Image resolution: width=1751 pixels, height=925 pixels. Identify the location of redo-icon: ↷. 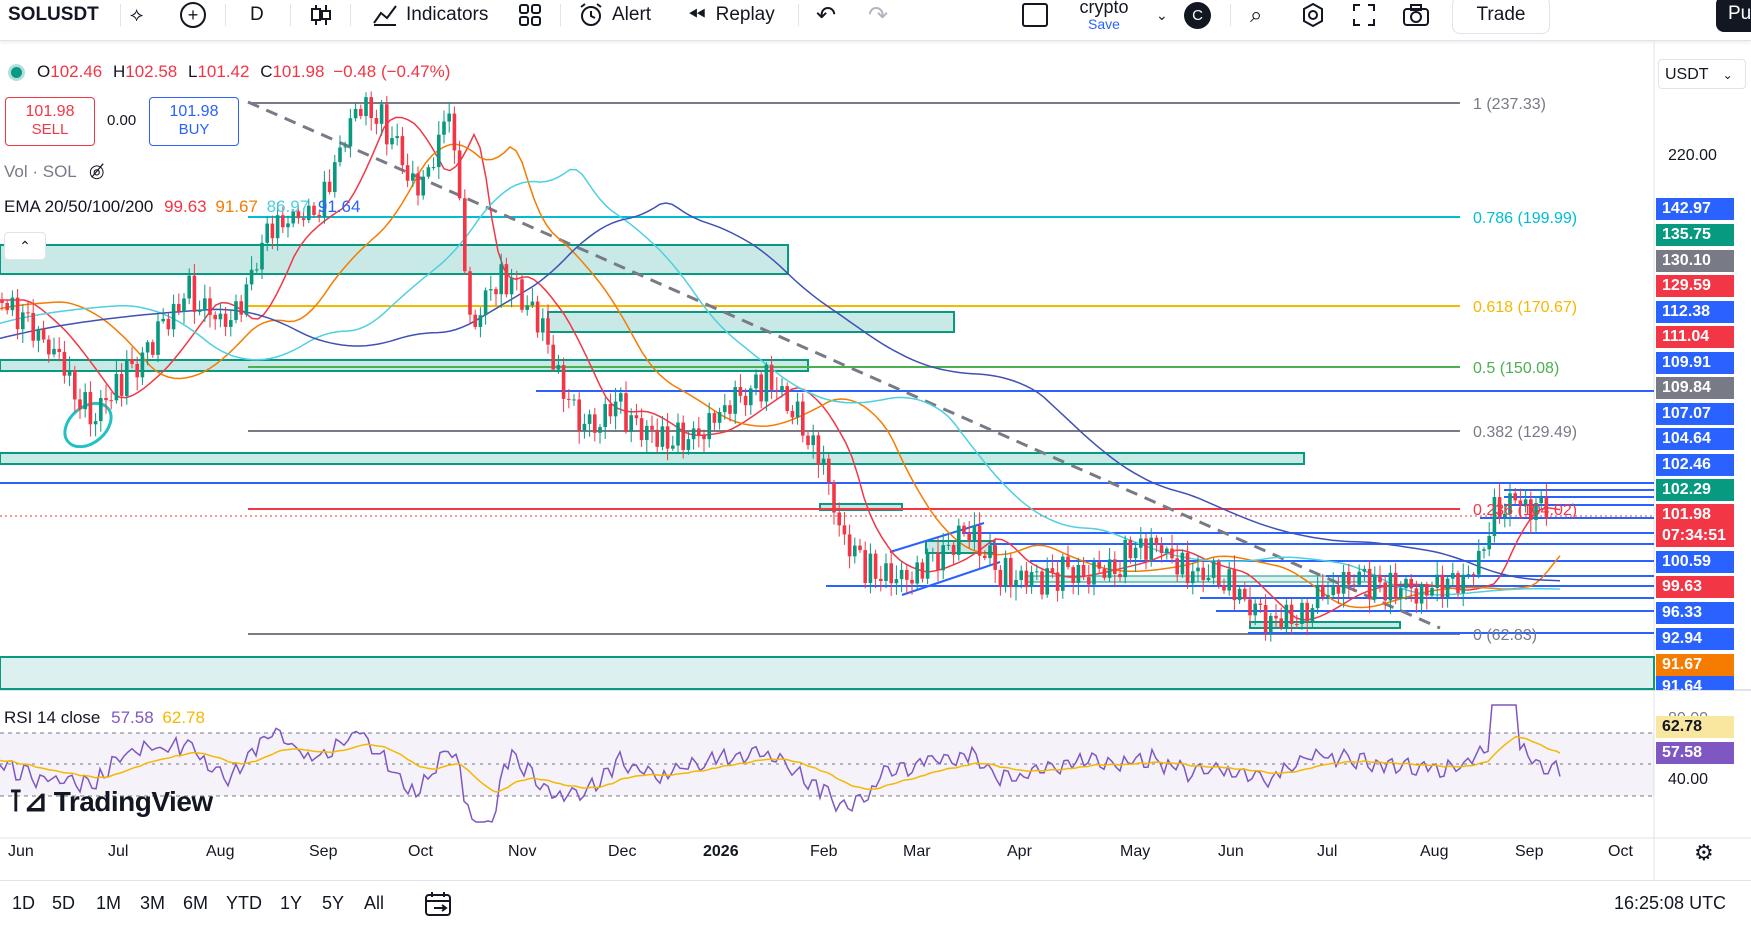
(878, 15).